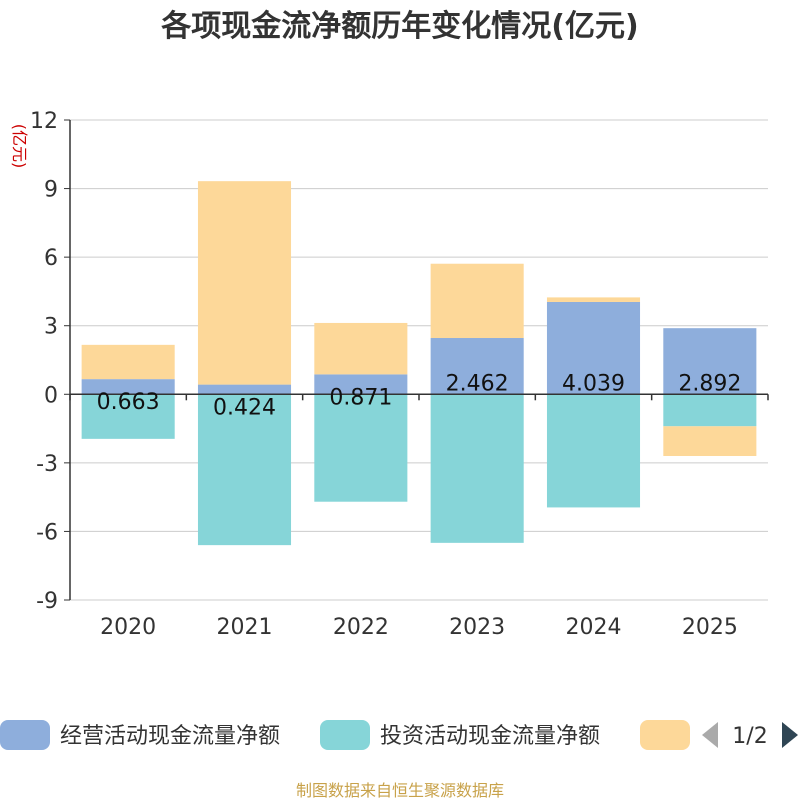 The image size is (800, 800). Describe the element at coordinates (51, 327) in the screenshot. I see `y-tick-label: 3` at that location.